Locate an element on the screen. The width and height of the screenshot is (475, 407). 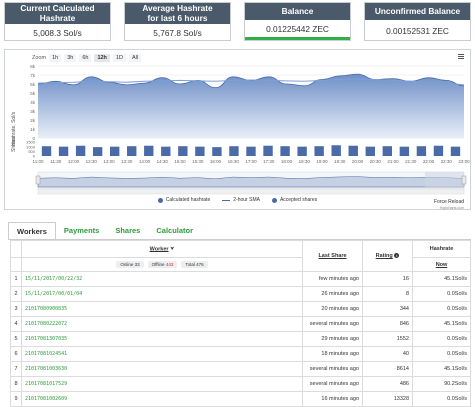
row-index: 7 is located at coordinates (16, 369).